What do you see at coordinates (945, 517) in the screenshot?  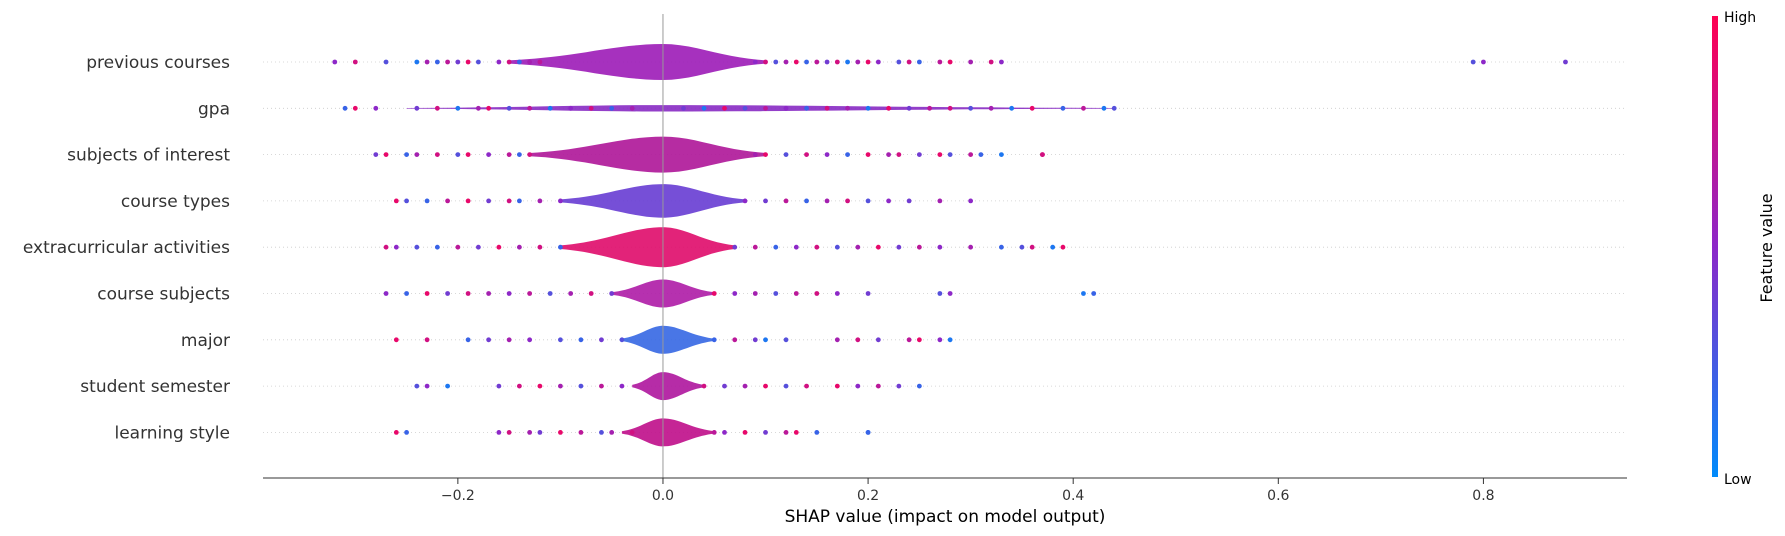 I see `x-axis-title: SHAP value (impact on model output)` at bounding box center [945, 517].